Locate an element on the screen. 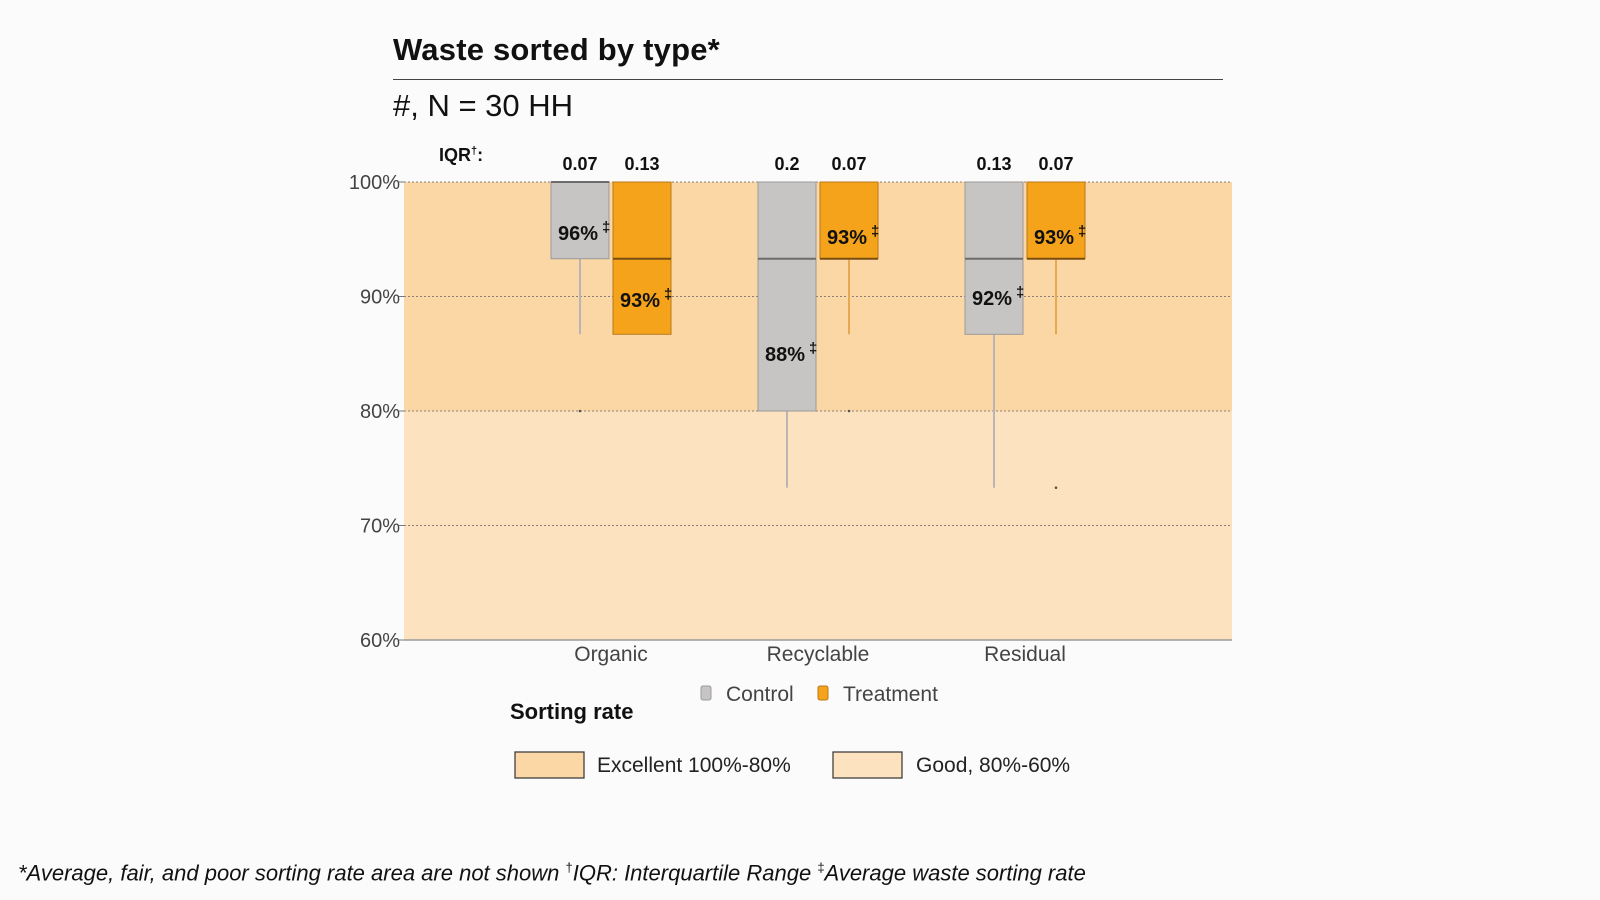 The height and width of the screenshot is (900, 1600). iqr-label-text: IQR is located at coordinates (455, 155).